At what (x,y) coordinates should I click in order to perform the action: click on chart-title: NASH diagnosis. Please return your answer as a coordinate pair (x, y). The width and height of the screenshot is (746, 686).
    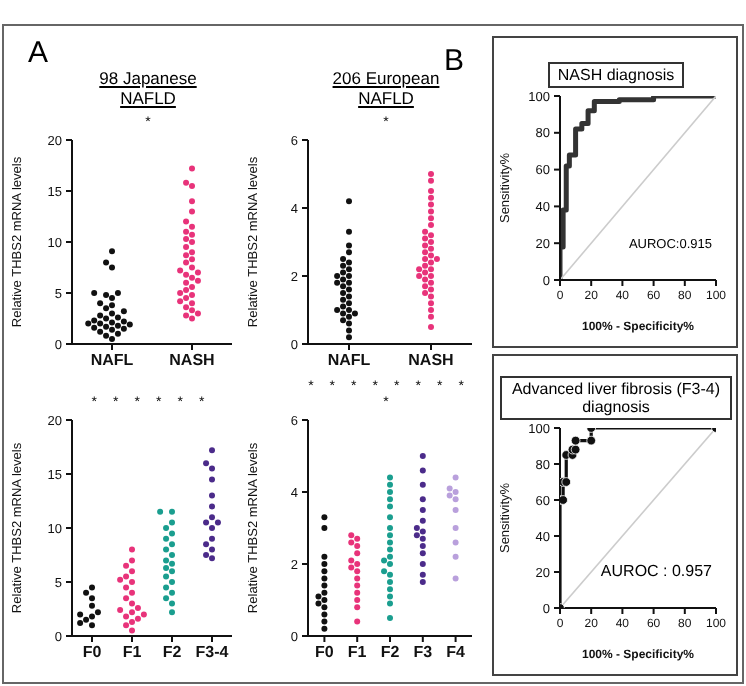
    Looking at the image, I should click on (616, 75).